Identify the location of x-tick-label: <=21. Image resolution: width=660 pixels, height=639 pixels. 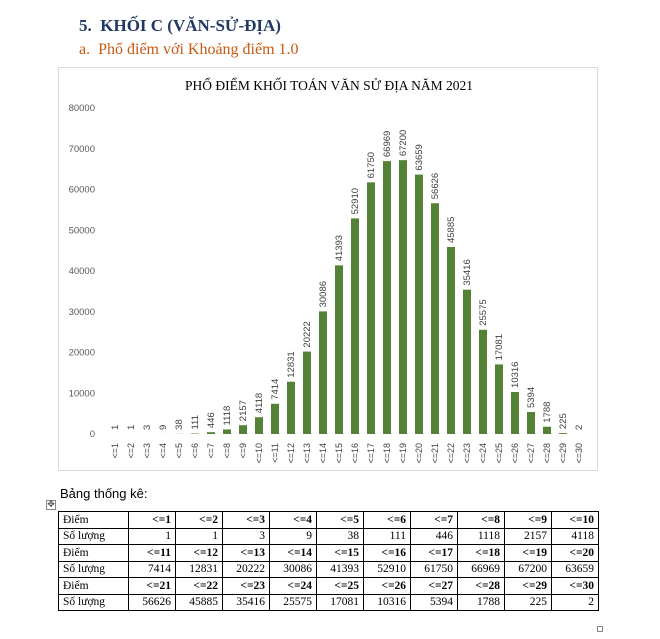
(435, 453).